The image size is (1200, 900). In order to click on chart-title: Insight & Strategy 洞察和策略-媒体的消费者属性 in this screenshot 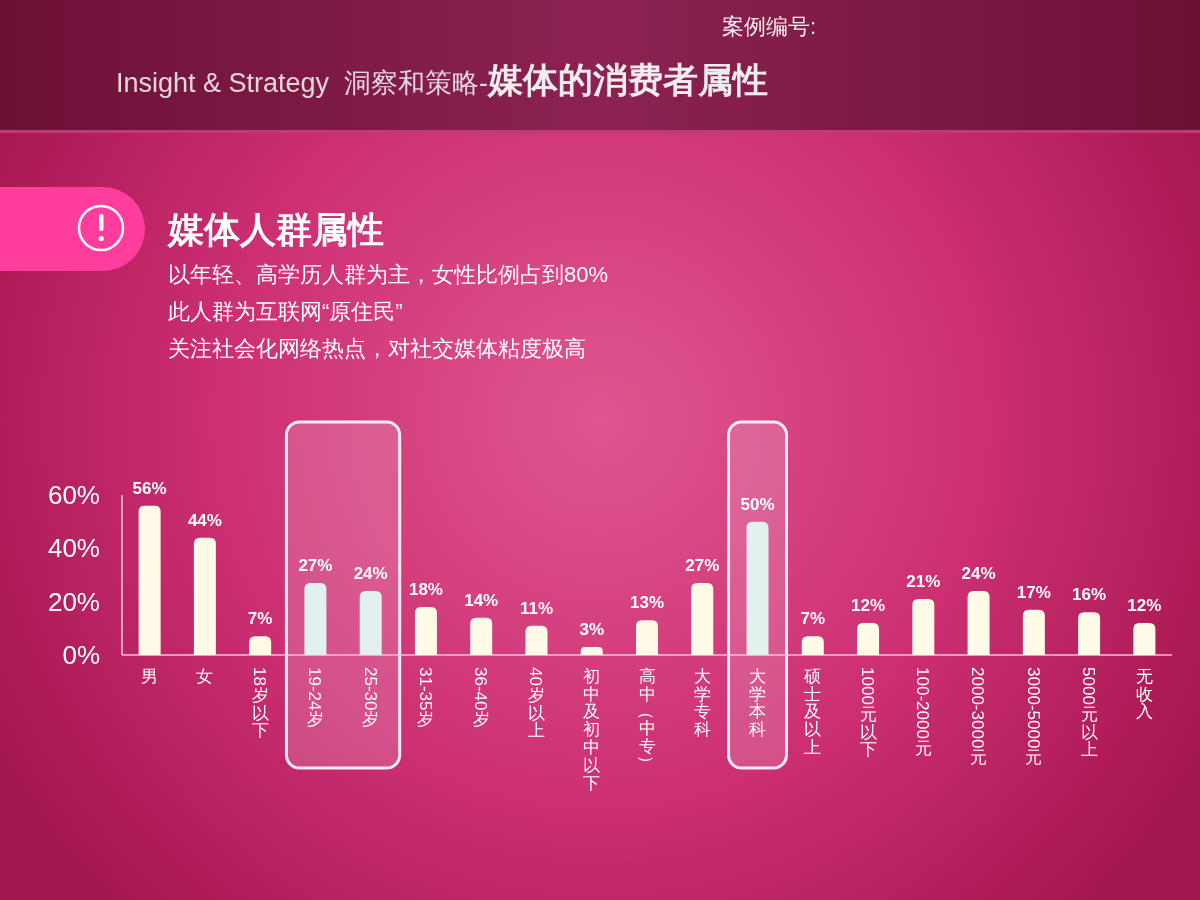, I will do `click(442, 79)`.